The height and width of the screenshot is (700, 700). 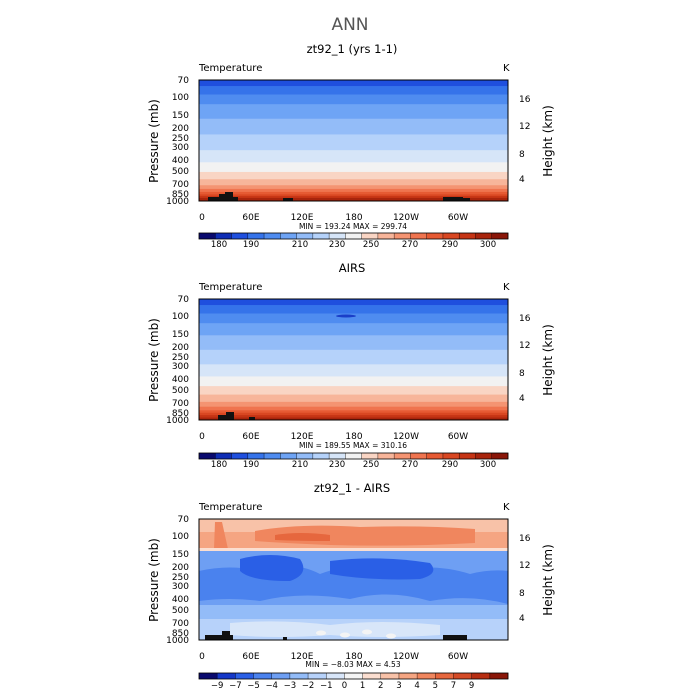 I want to click on colorbar-label: −9, so click(x=217, y=686).